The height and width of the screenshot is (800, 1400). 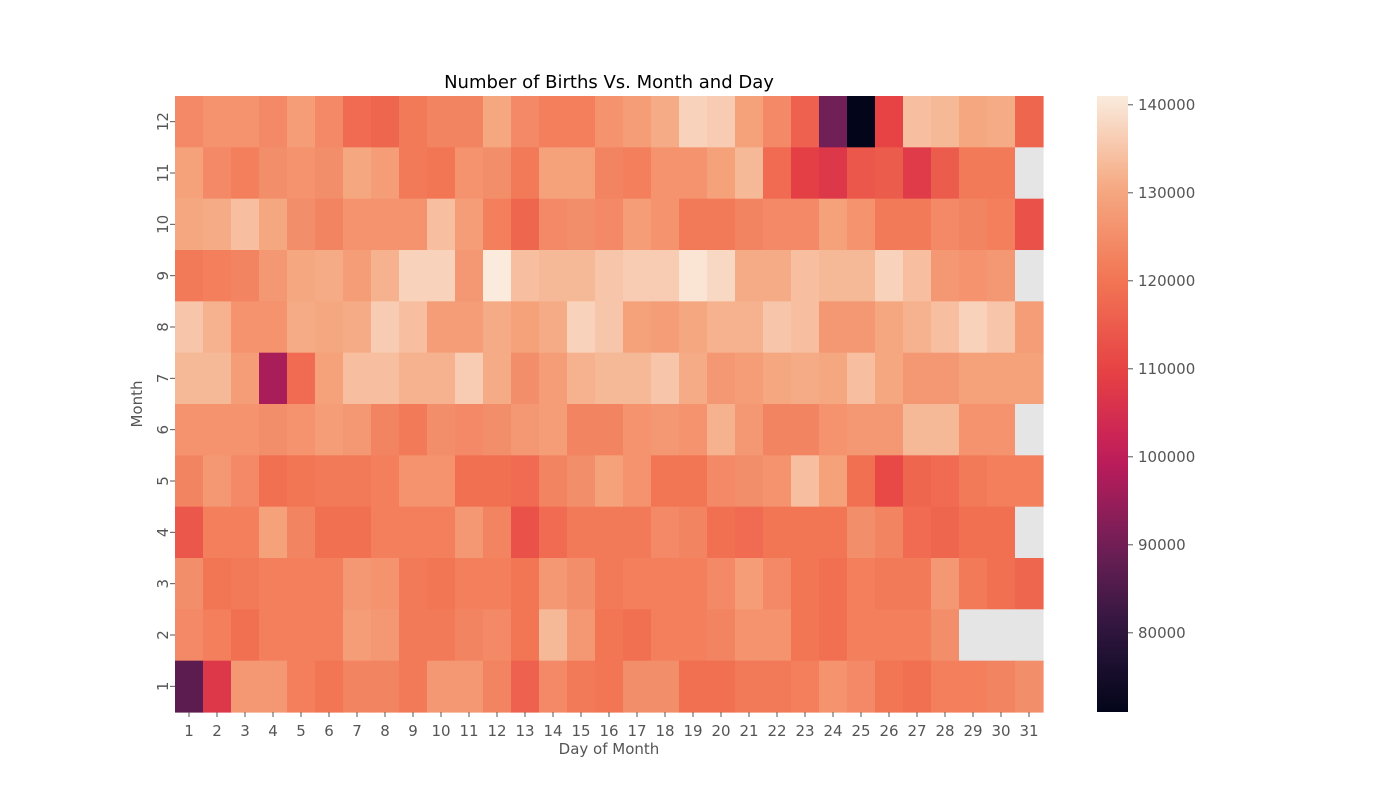 I want to click on heatmap-cell-m5-d11, so click(x=469, y=481).